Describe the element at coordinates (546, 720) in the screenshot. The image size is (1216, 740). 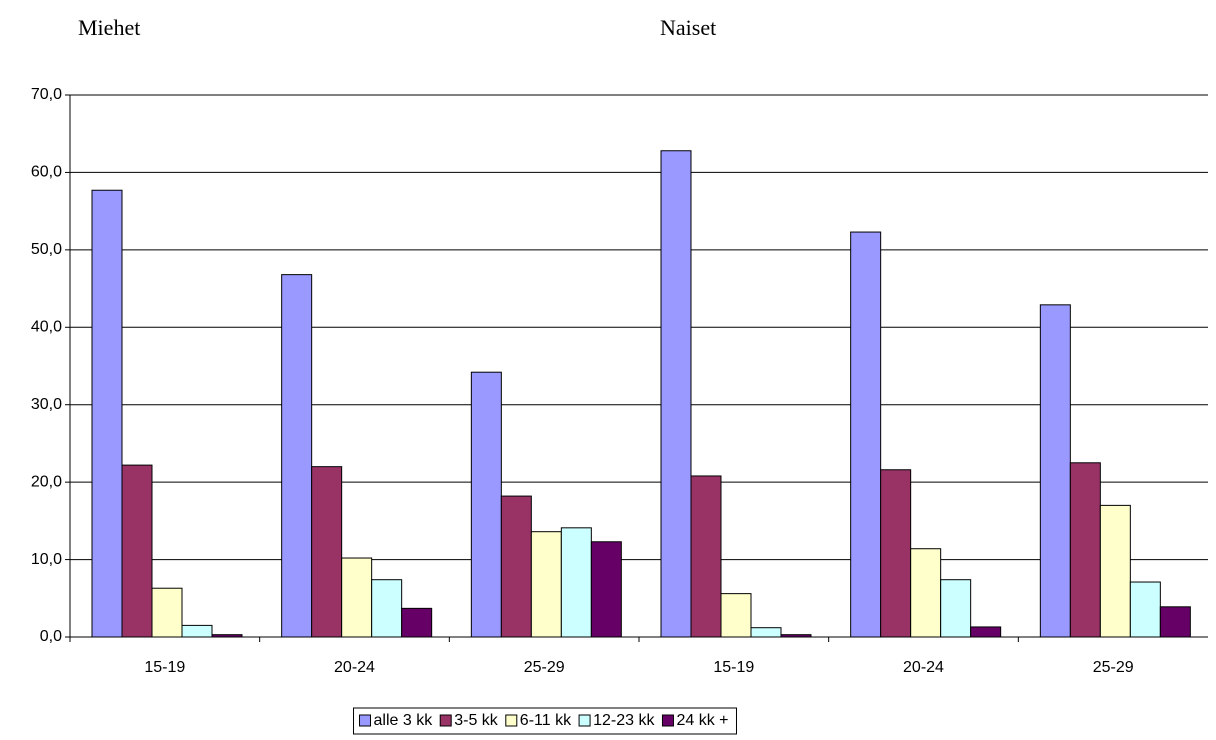
I see `legend-label: 6-11 kk` at that location.